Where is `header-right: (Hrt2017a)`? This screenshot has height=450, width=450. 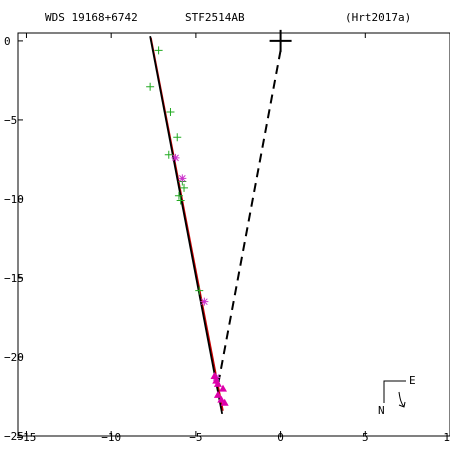 header-right: (Hrt2017a) is located at coordinates (378, 17).